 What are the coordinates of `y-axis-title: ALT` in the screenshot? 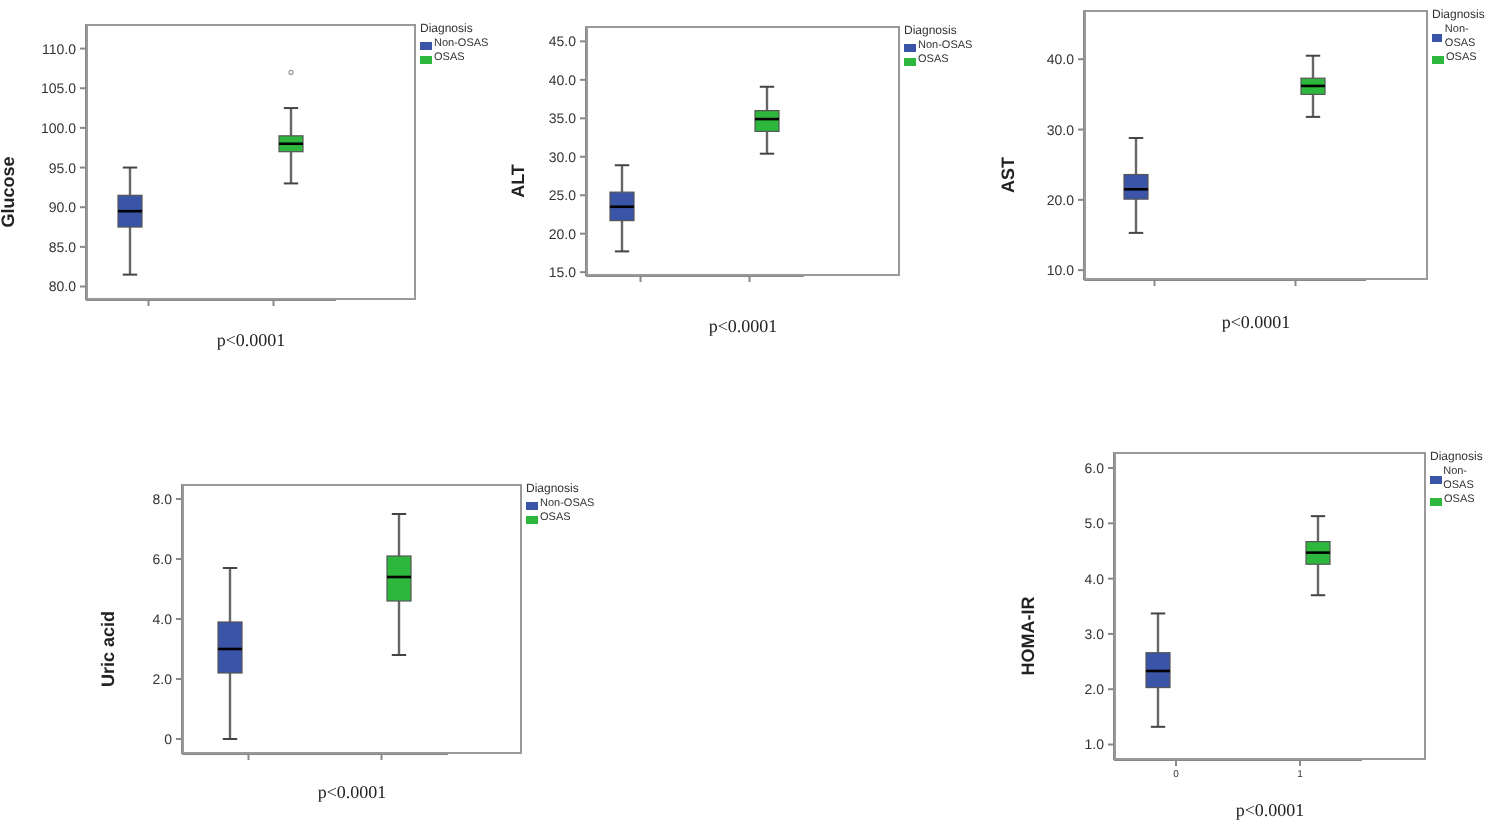 It's located at (518, 180).